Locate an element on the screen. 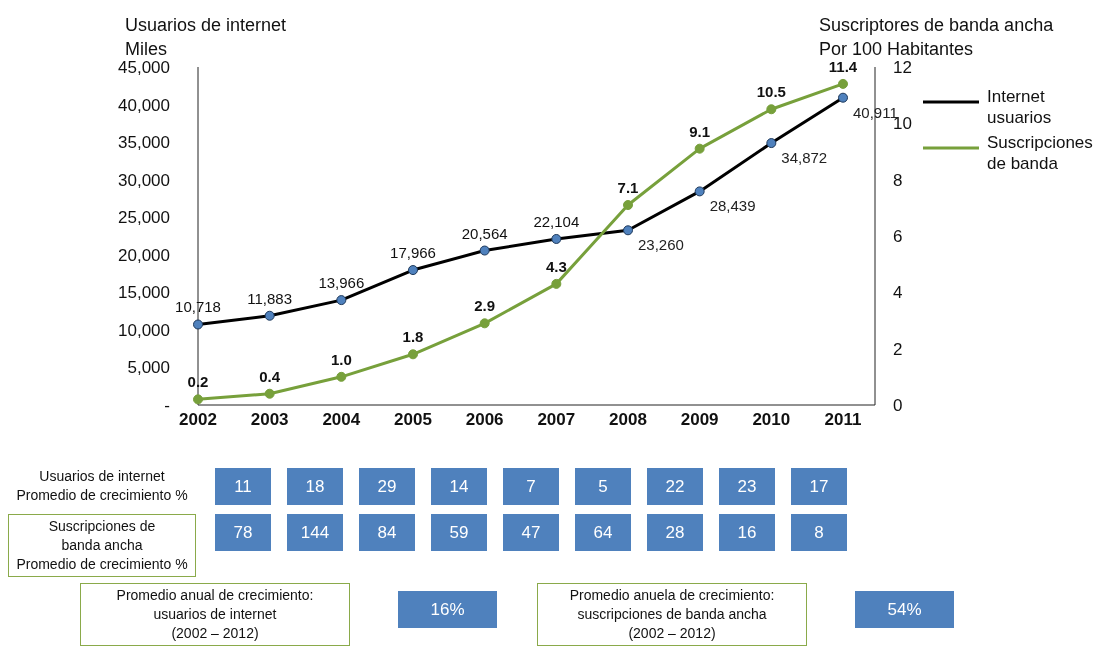 Image resolution: width=1104 pixels, height=668 pixels. text: 17 is located at coordinates (819, 486).